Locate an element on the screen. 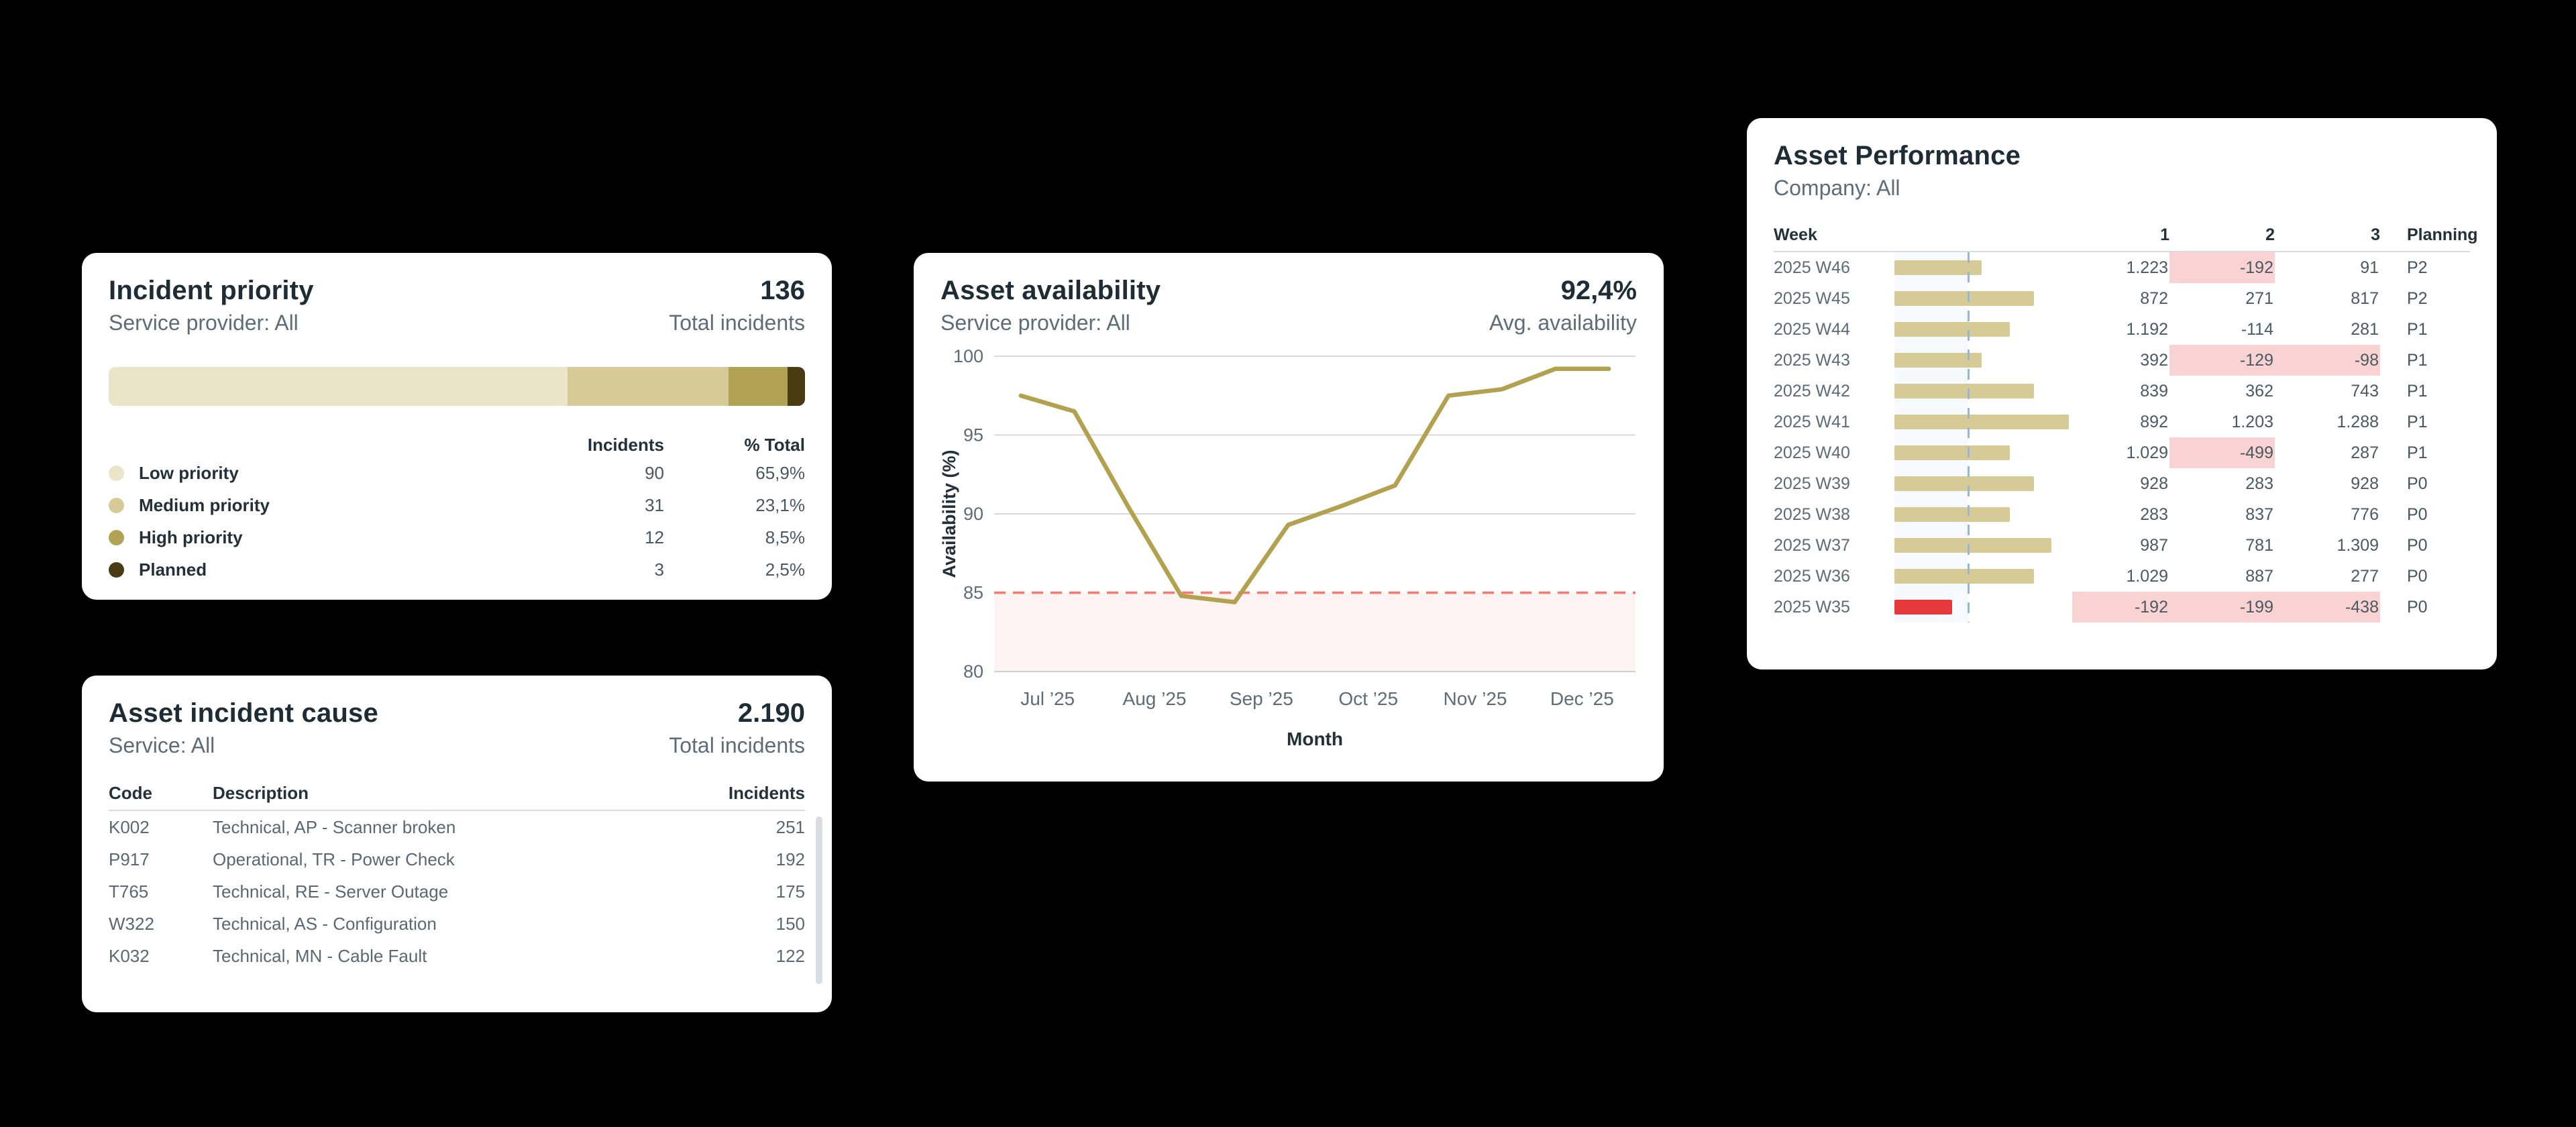  metric-c1-value: -192 is located at coordinates (2120, 607).